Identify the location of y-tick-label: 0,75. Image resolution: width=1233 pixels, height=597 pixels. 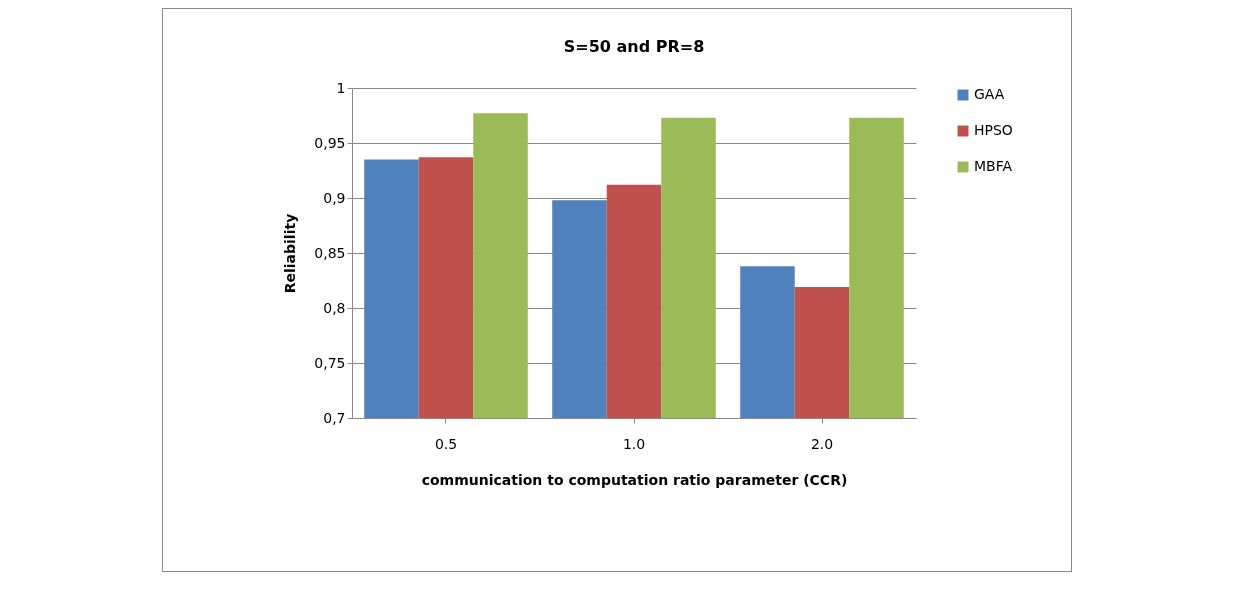
(330, 362).